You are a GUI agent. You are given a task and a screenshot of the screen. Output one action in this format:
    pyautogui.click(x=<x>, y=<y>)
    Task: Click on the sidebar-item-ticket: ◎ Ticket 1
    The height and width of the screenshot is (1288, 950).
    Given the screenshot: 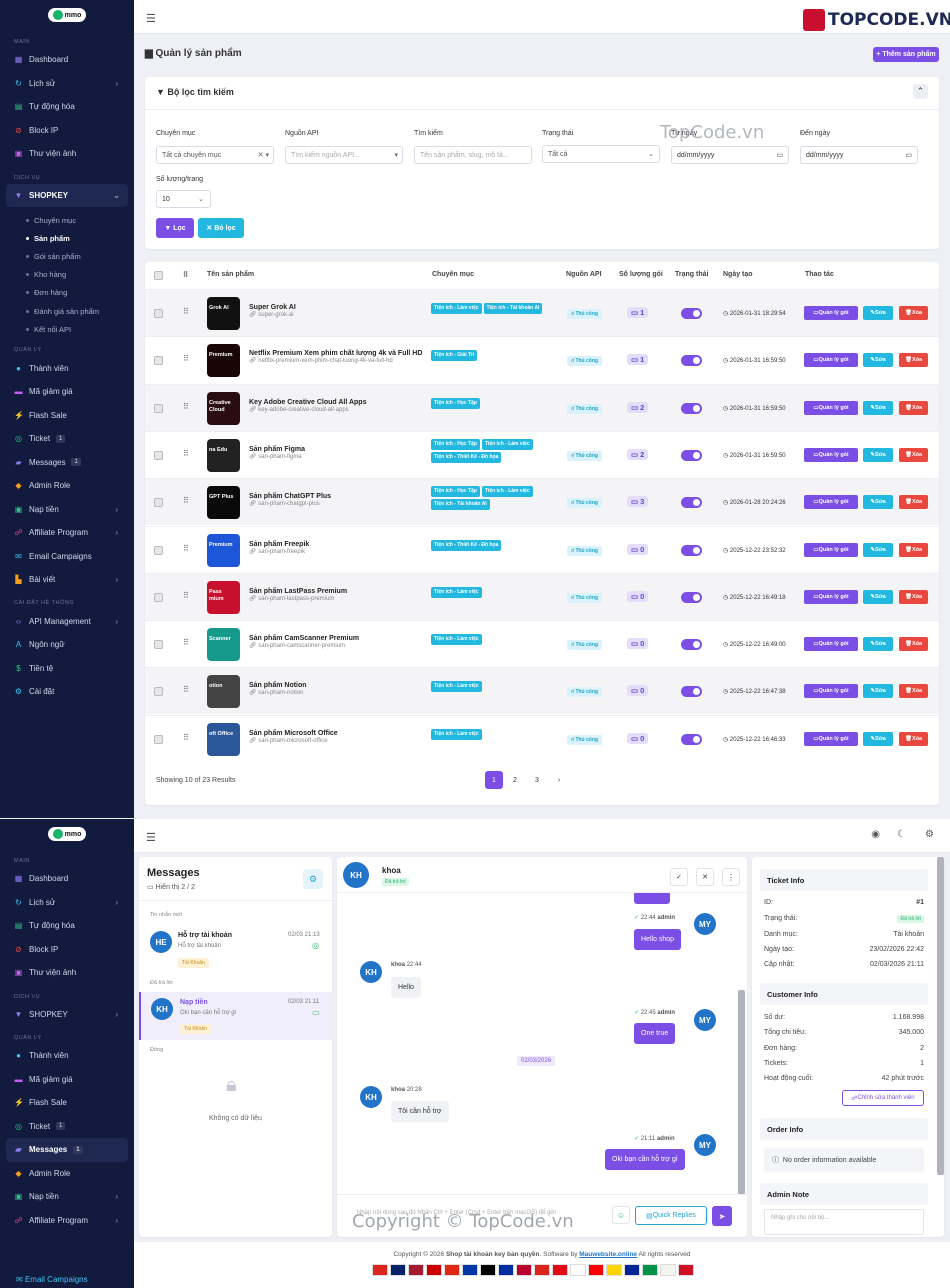 What is the action you would take?
    pyautogui.click(x=67, y=439)
    